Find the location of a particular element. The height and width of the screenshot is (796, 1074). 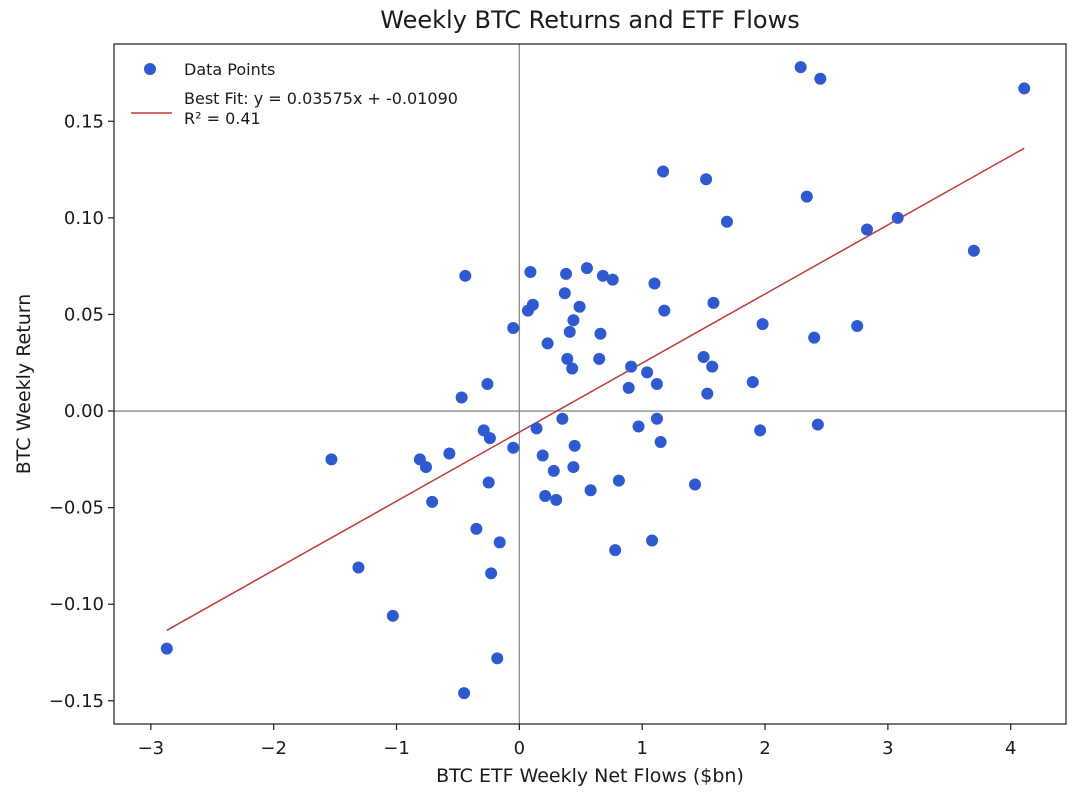

y-tick-label: −0.05 is located at coordinates (76, 508).